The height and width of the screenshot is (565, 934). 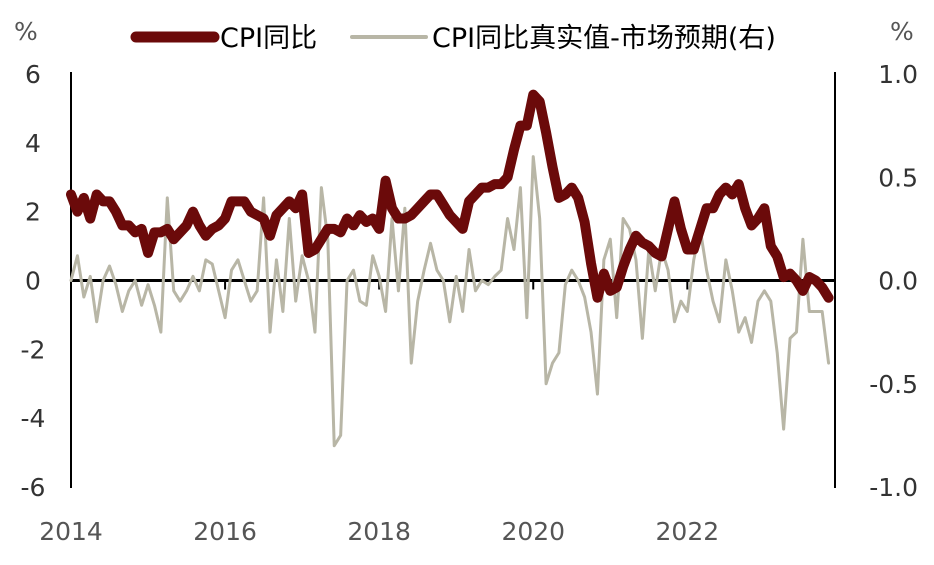 I want to click on right-tick-label: 1.0, so click(x=898, y=74).